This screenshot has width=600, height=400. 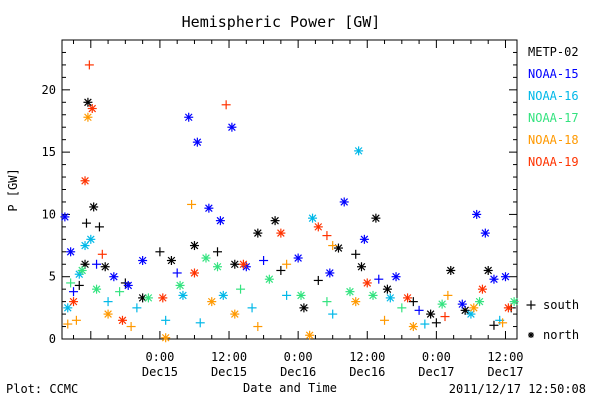 I want to click on legend-item: NOAA-17, so click(x=553, y=118).